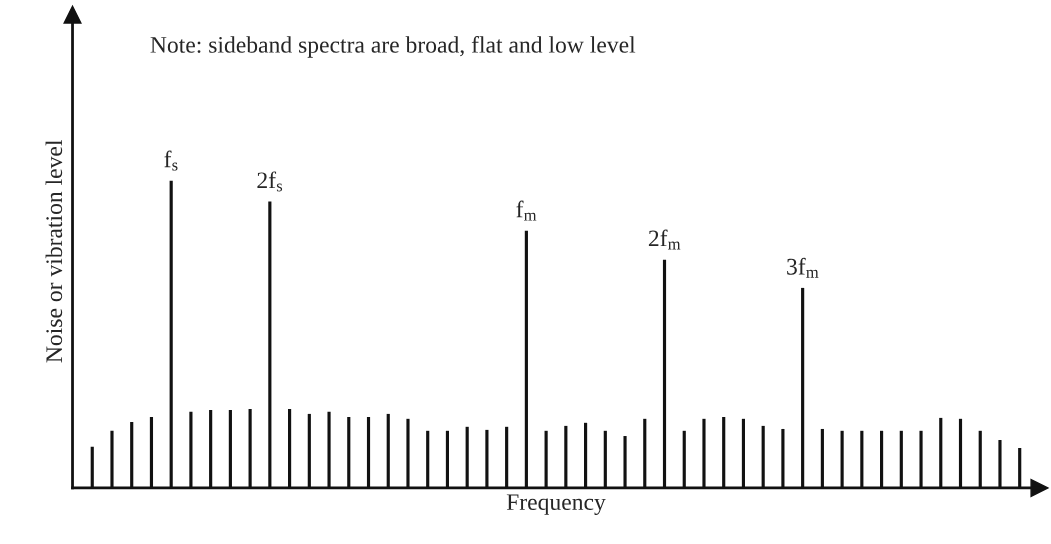 This screenshot has height=544, width=1051. What do you see at coordinates (556, 504) in the screenshot?
I see `x-axis-title: Frequency` at bounding box center [556, 504].